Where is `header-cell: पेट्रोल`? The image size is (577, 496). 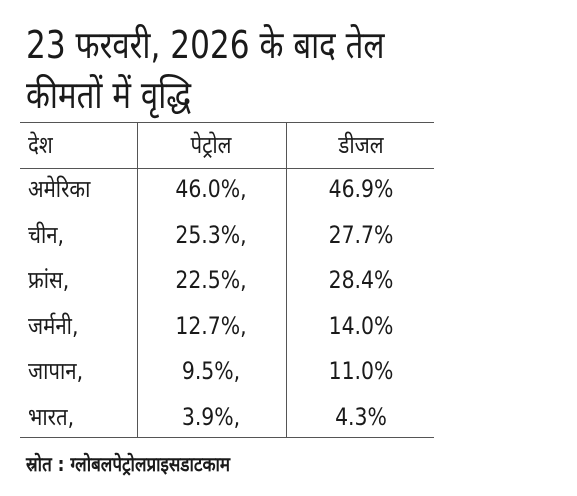
header-cell: पेट्रोल is located at coordinates (211, 145).